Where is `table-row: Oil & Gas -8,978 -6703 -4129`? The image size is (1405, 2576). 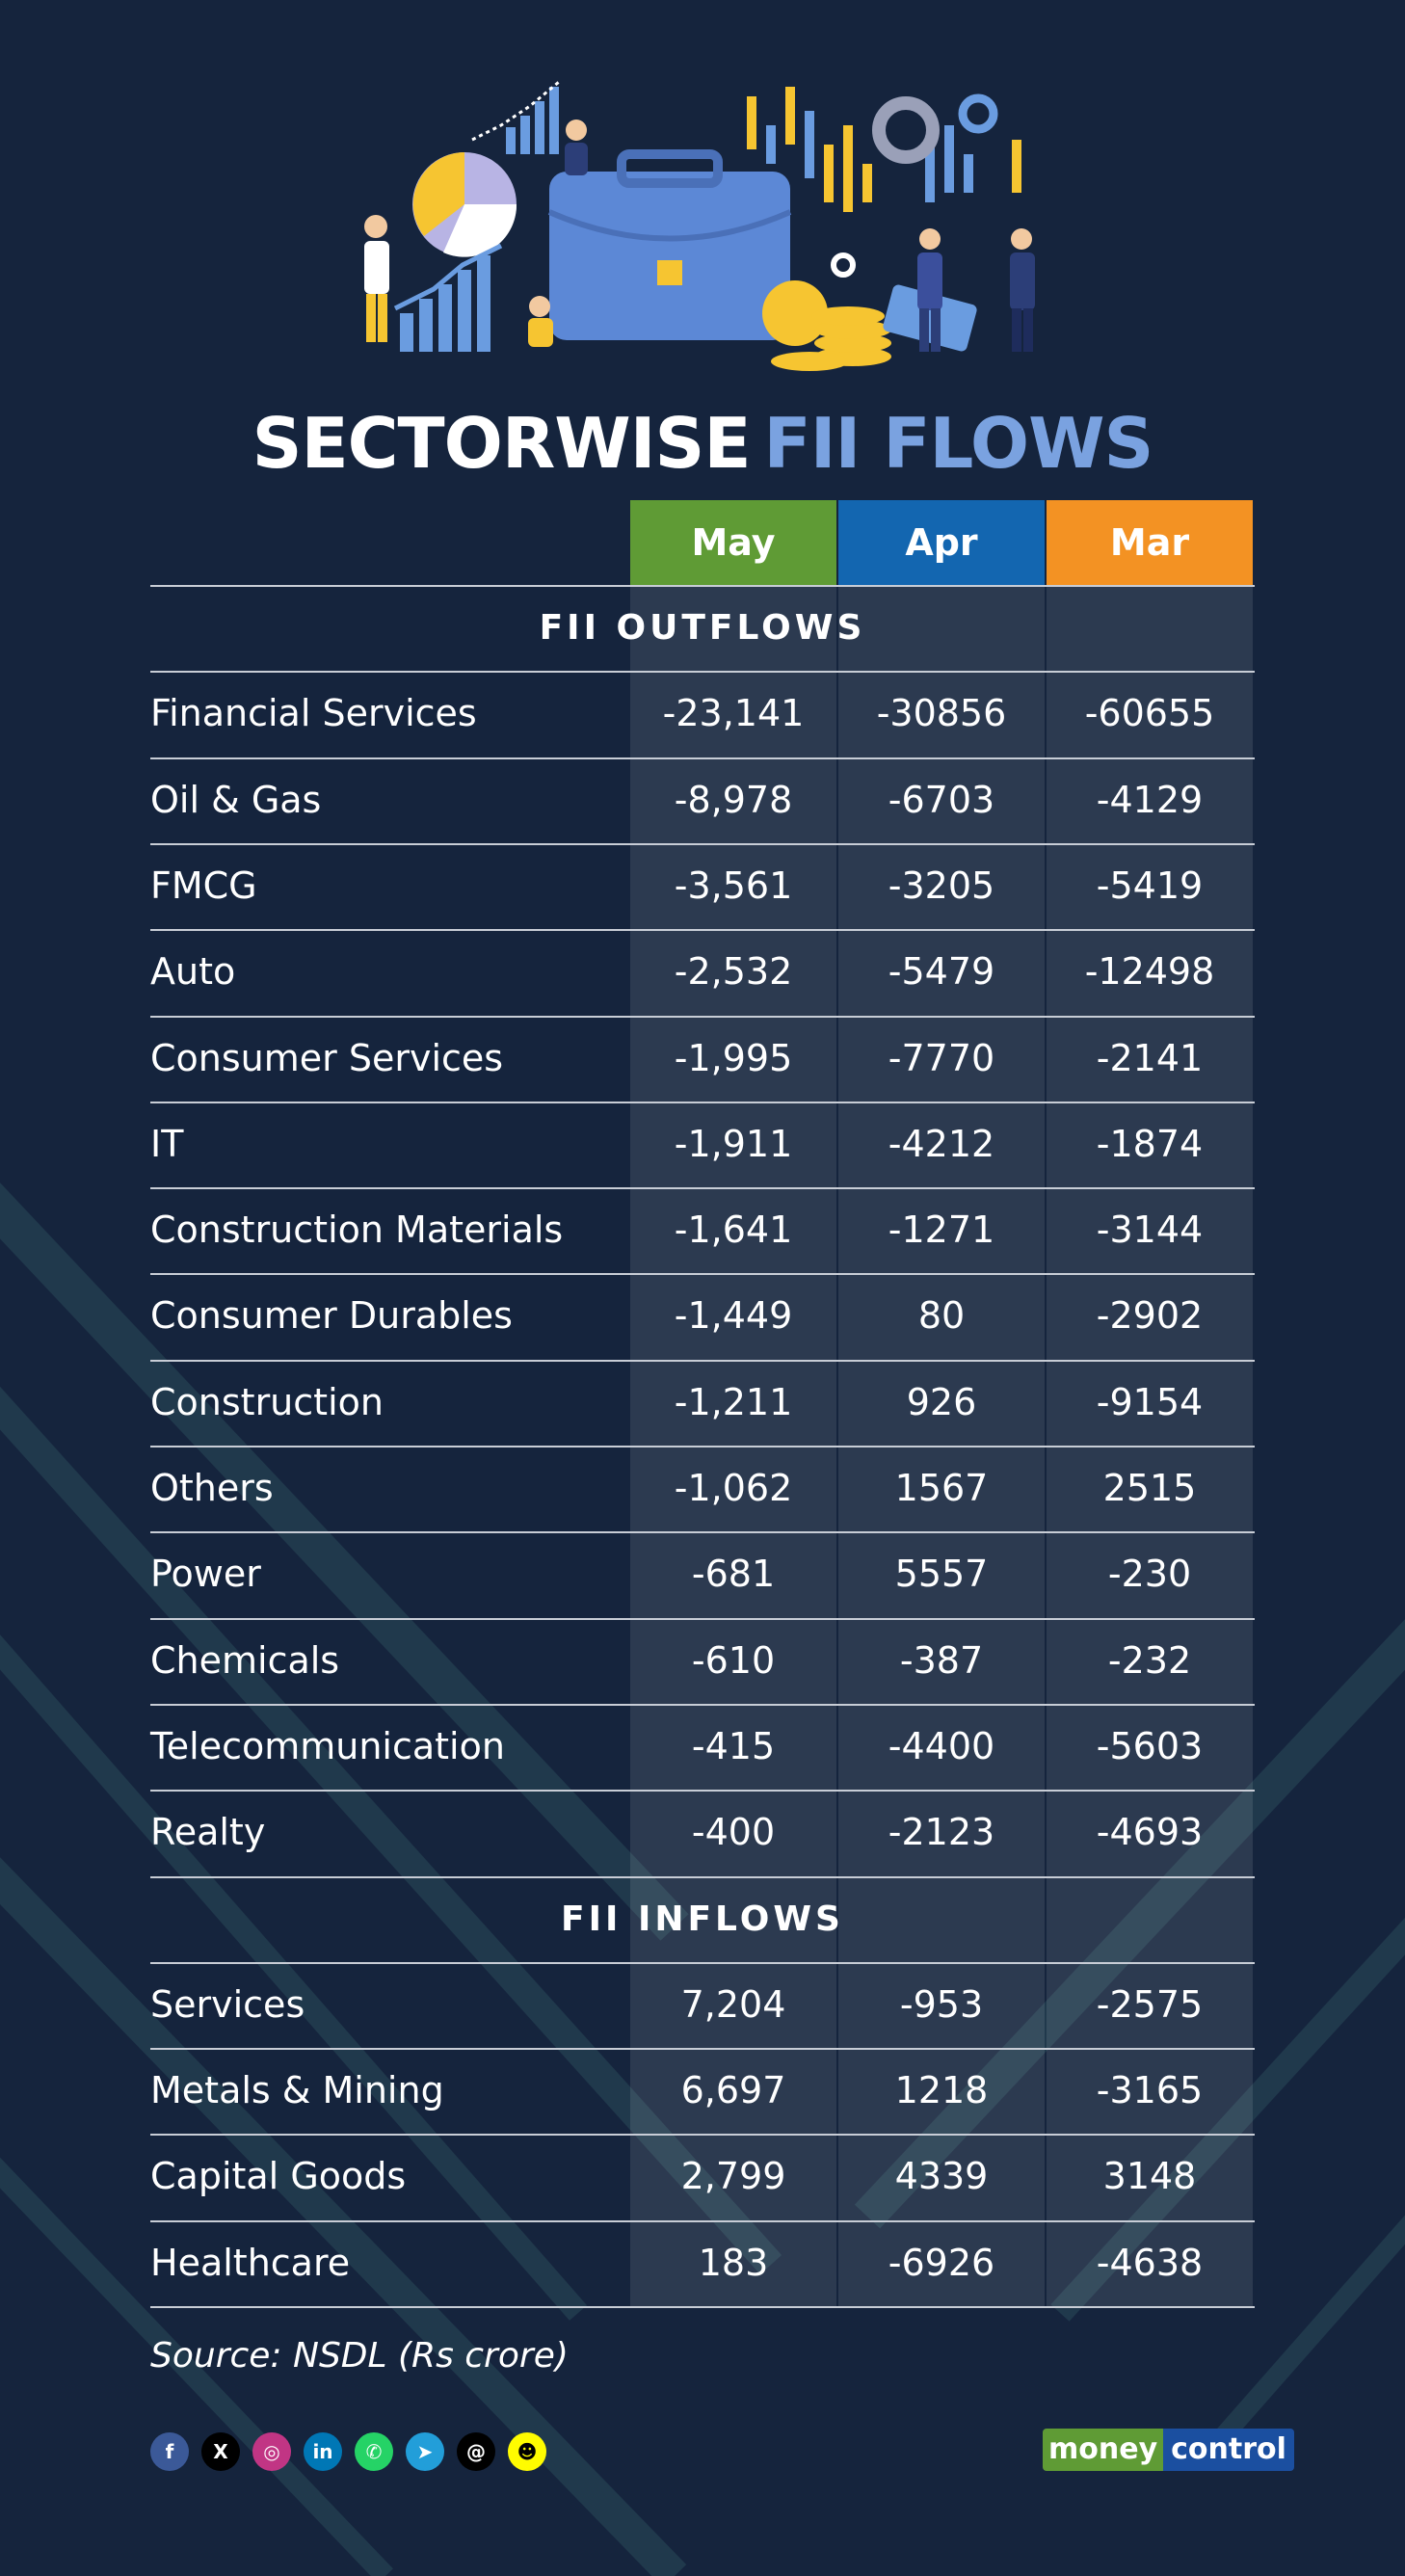 table-row: Oil & Gas -8,978 -6703 -4129 is located at coordinates (702, 799).